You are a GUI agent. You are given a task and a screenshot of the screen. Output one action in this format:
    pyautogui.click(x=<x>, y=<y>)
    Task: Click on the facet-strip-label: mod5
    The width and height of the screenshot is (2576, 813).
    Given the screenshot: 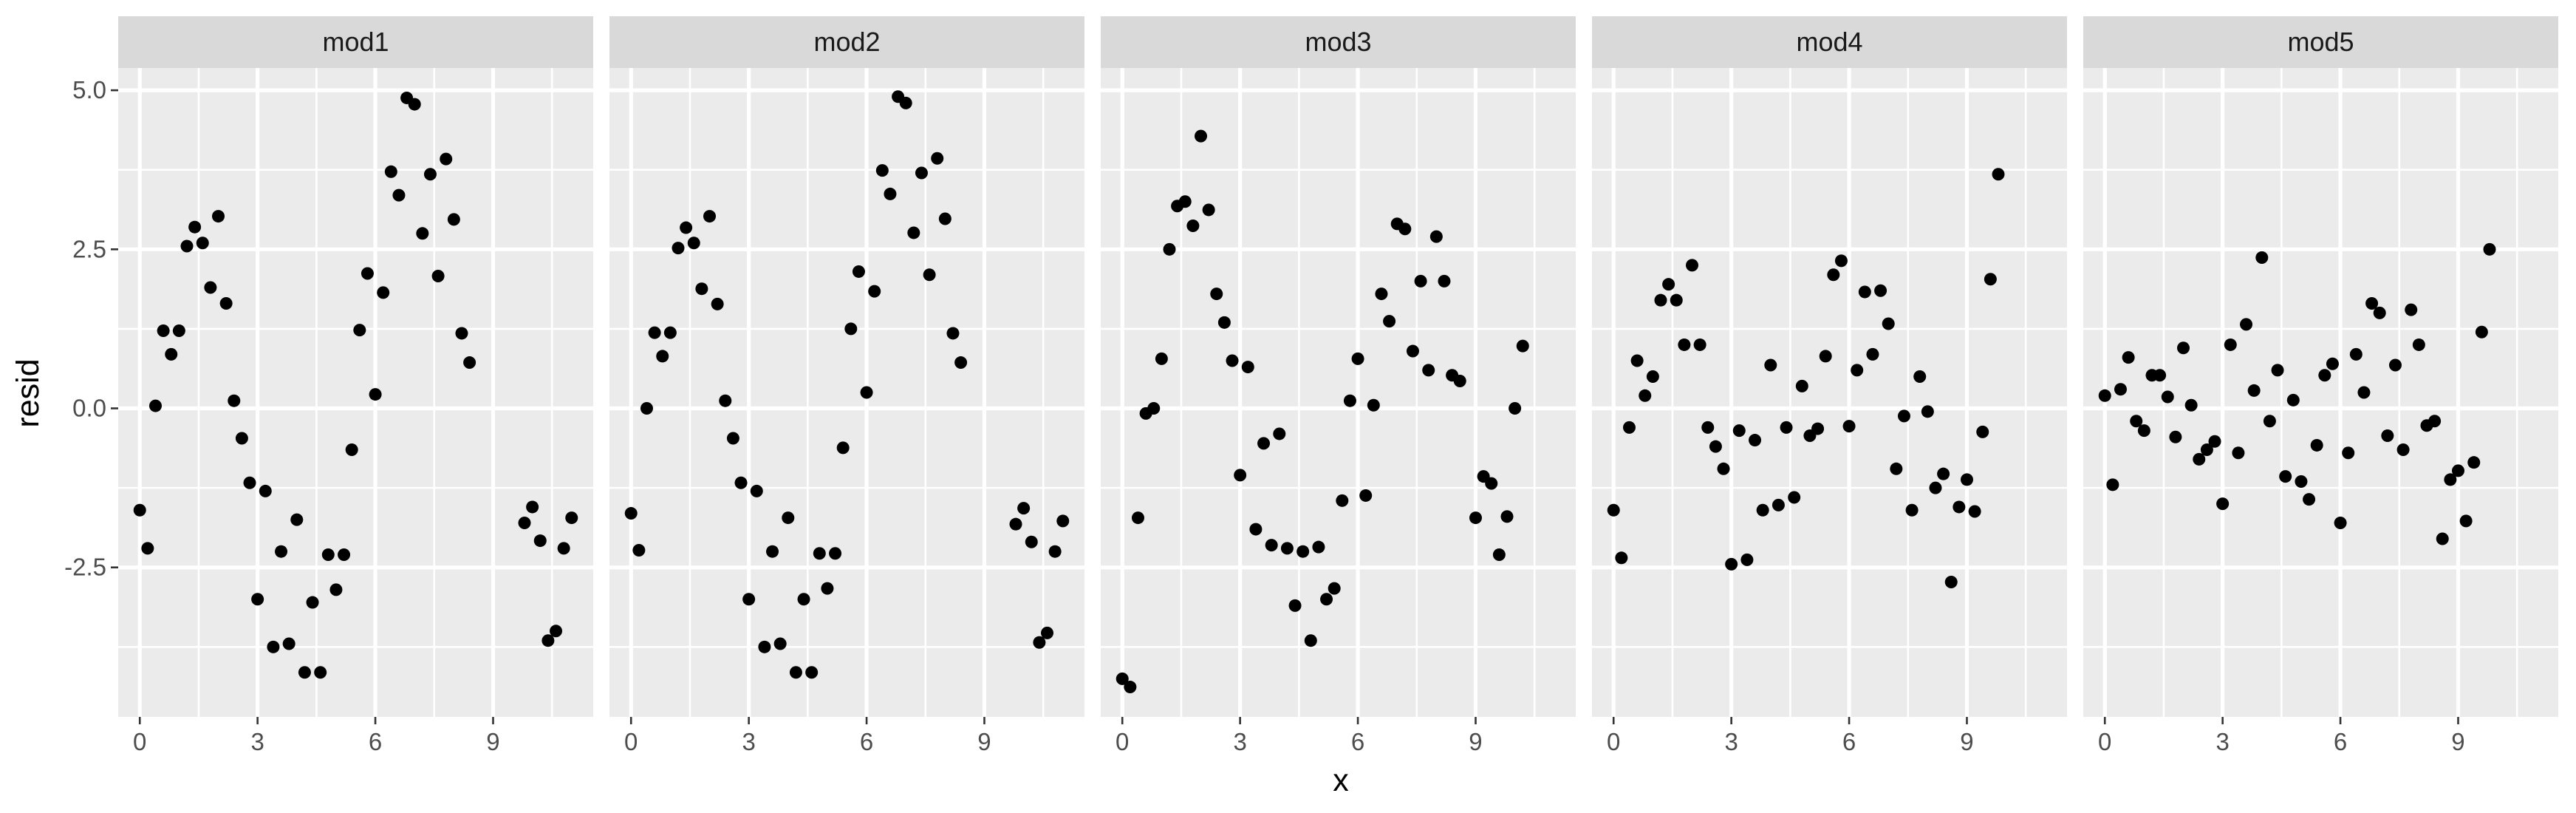 What is the action you would take?
    pyautogui.click(x=2321, y=42)
    